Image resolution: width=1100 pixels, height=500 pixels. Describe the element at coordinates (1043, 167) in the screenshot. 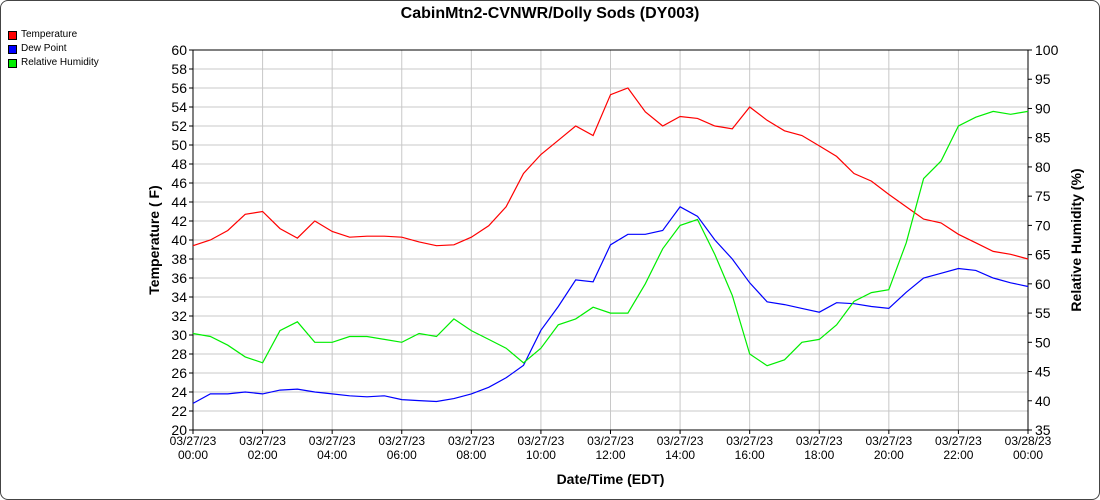

I see `y2-tick-label: 80` at that location.